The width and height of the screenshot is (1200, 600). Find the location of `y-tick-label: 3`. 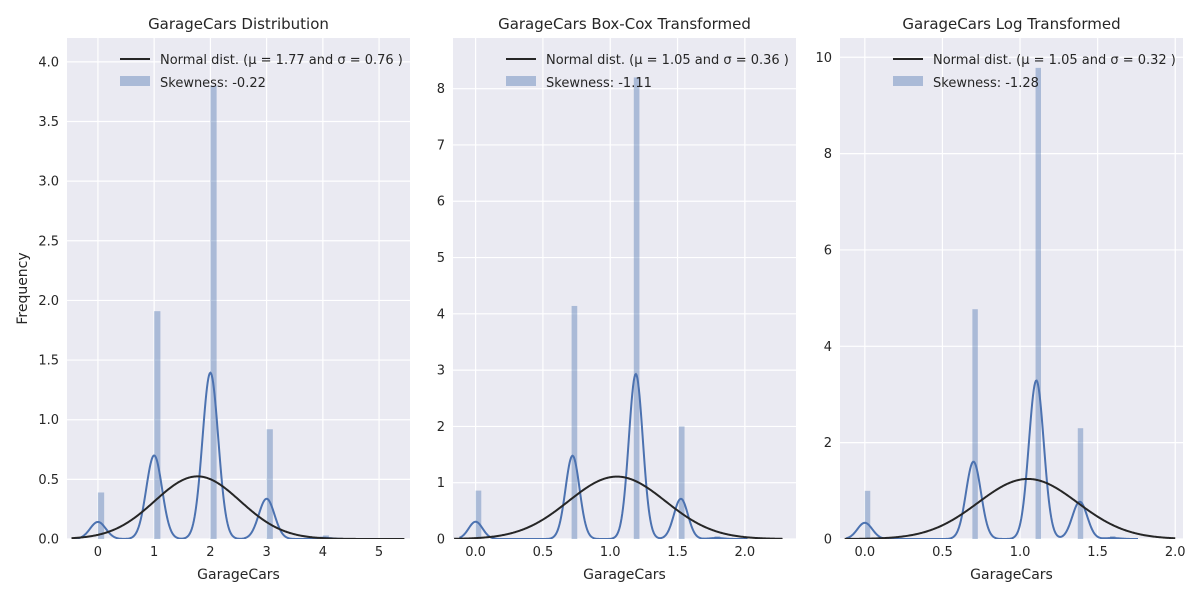

y-tick-label: 3 is located at coordinates (441, 371).